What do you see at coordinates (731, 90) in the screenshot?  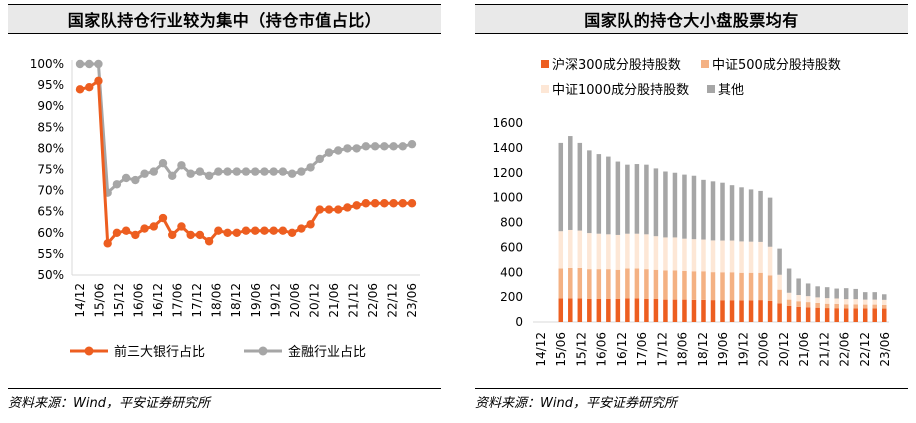 I see `legend-label: 其他` at bounding box center [731, 90].